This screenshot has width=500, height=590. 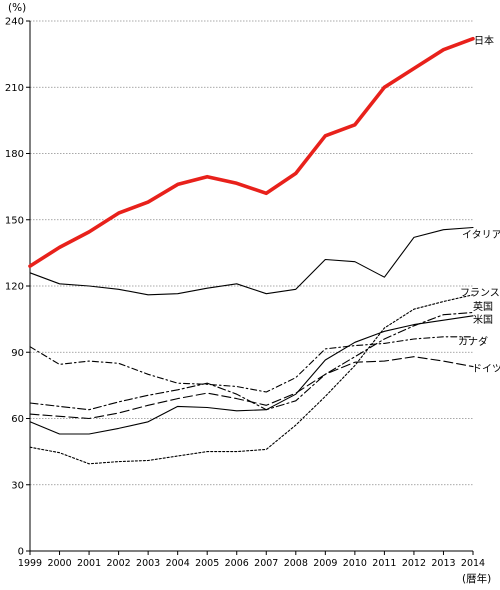 I want to click on series-label: イタリア, so click(x=481, y=235).